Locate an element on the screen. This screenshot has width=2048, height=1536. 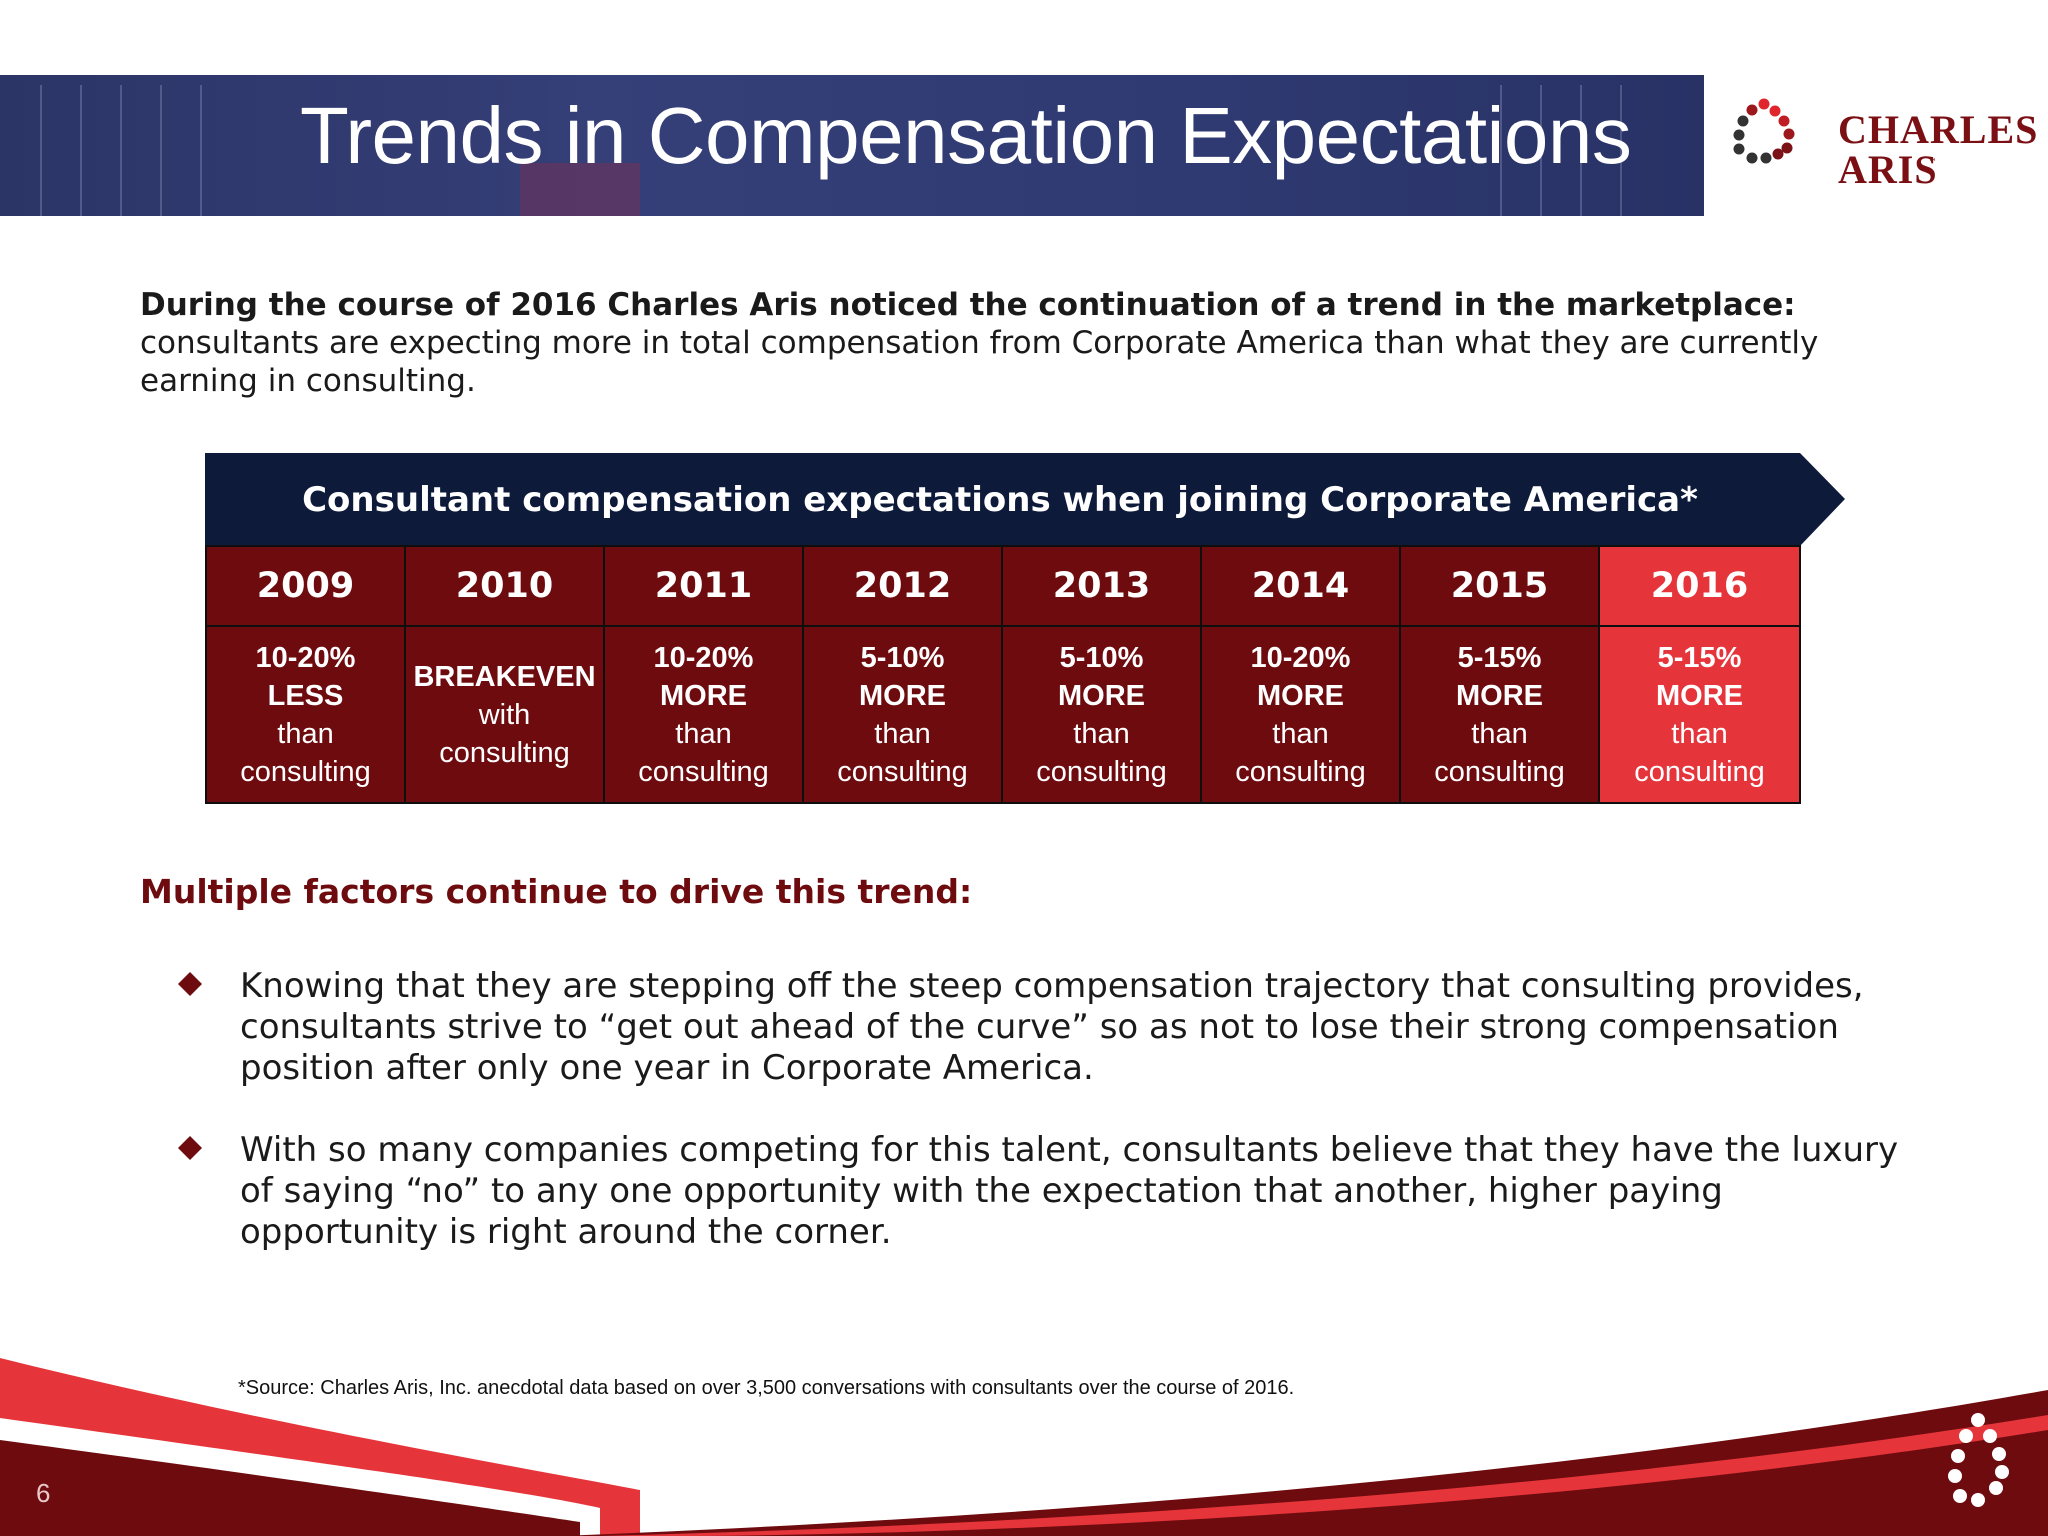
expectation-text: 10-20% LESS than consulting is located at coordinates (305, 714).